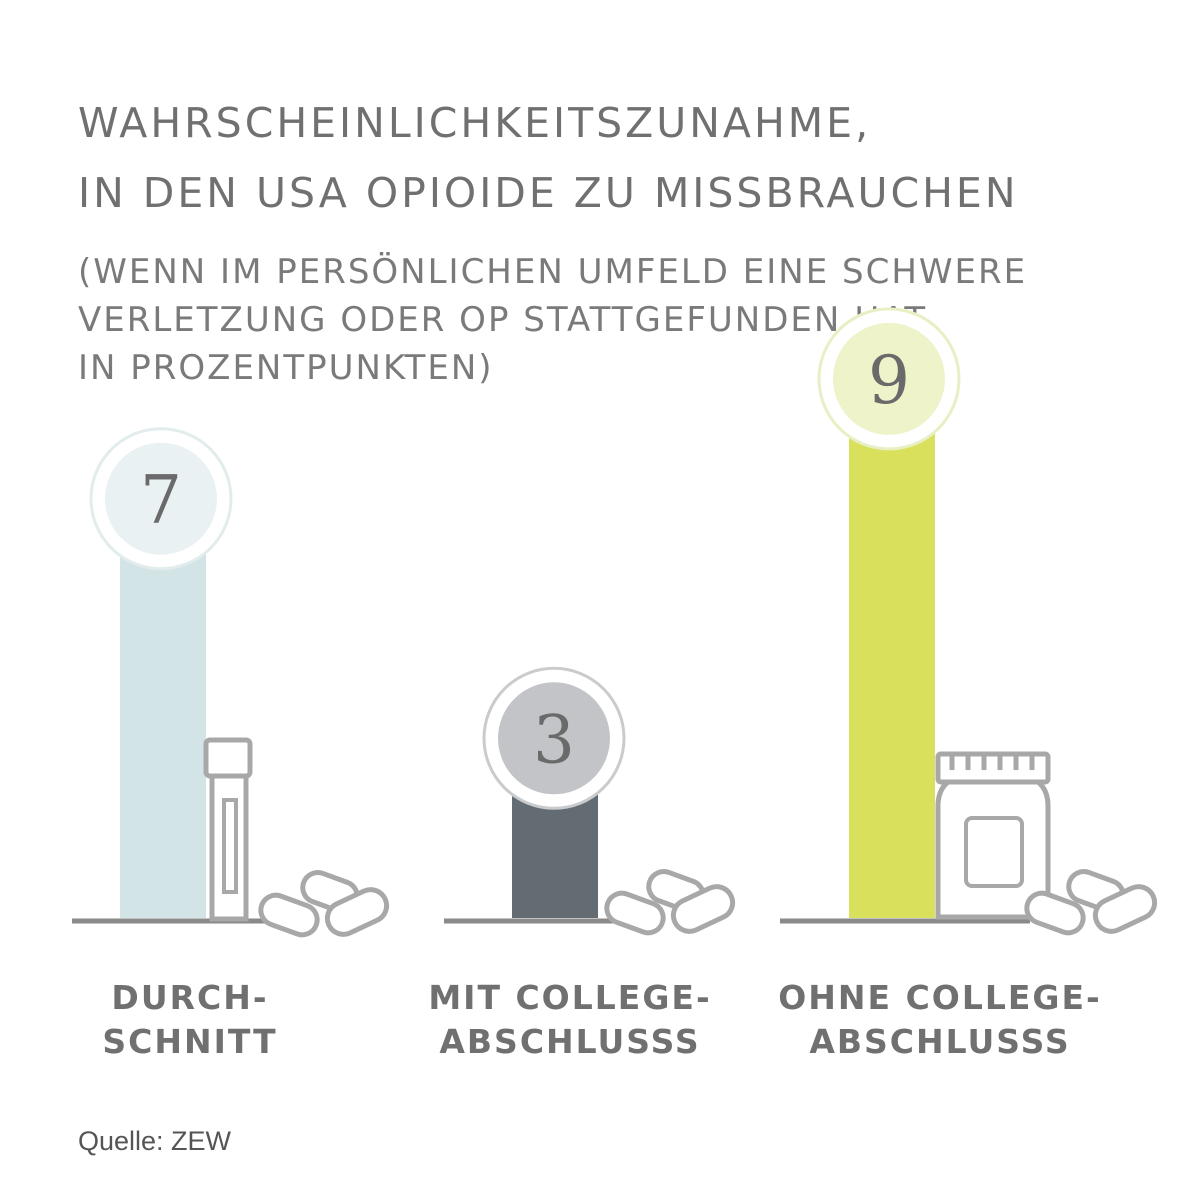 This screenshot has width=1200, height=1200. I want to click on category-label-line: schnitt, so click(190, 1041).